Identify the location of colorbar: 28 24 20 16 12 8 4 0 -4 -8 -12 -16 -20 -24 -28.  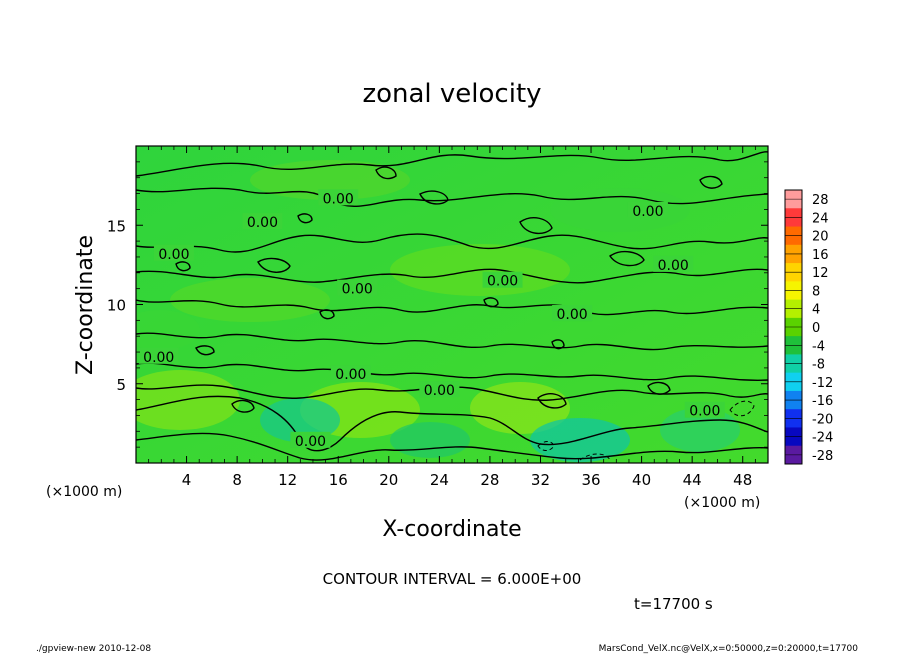
(808, 327).